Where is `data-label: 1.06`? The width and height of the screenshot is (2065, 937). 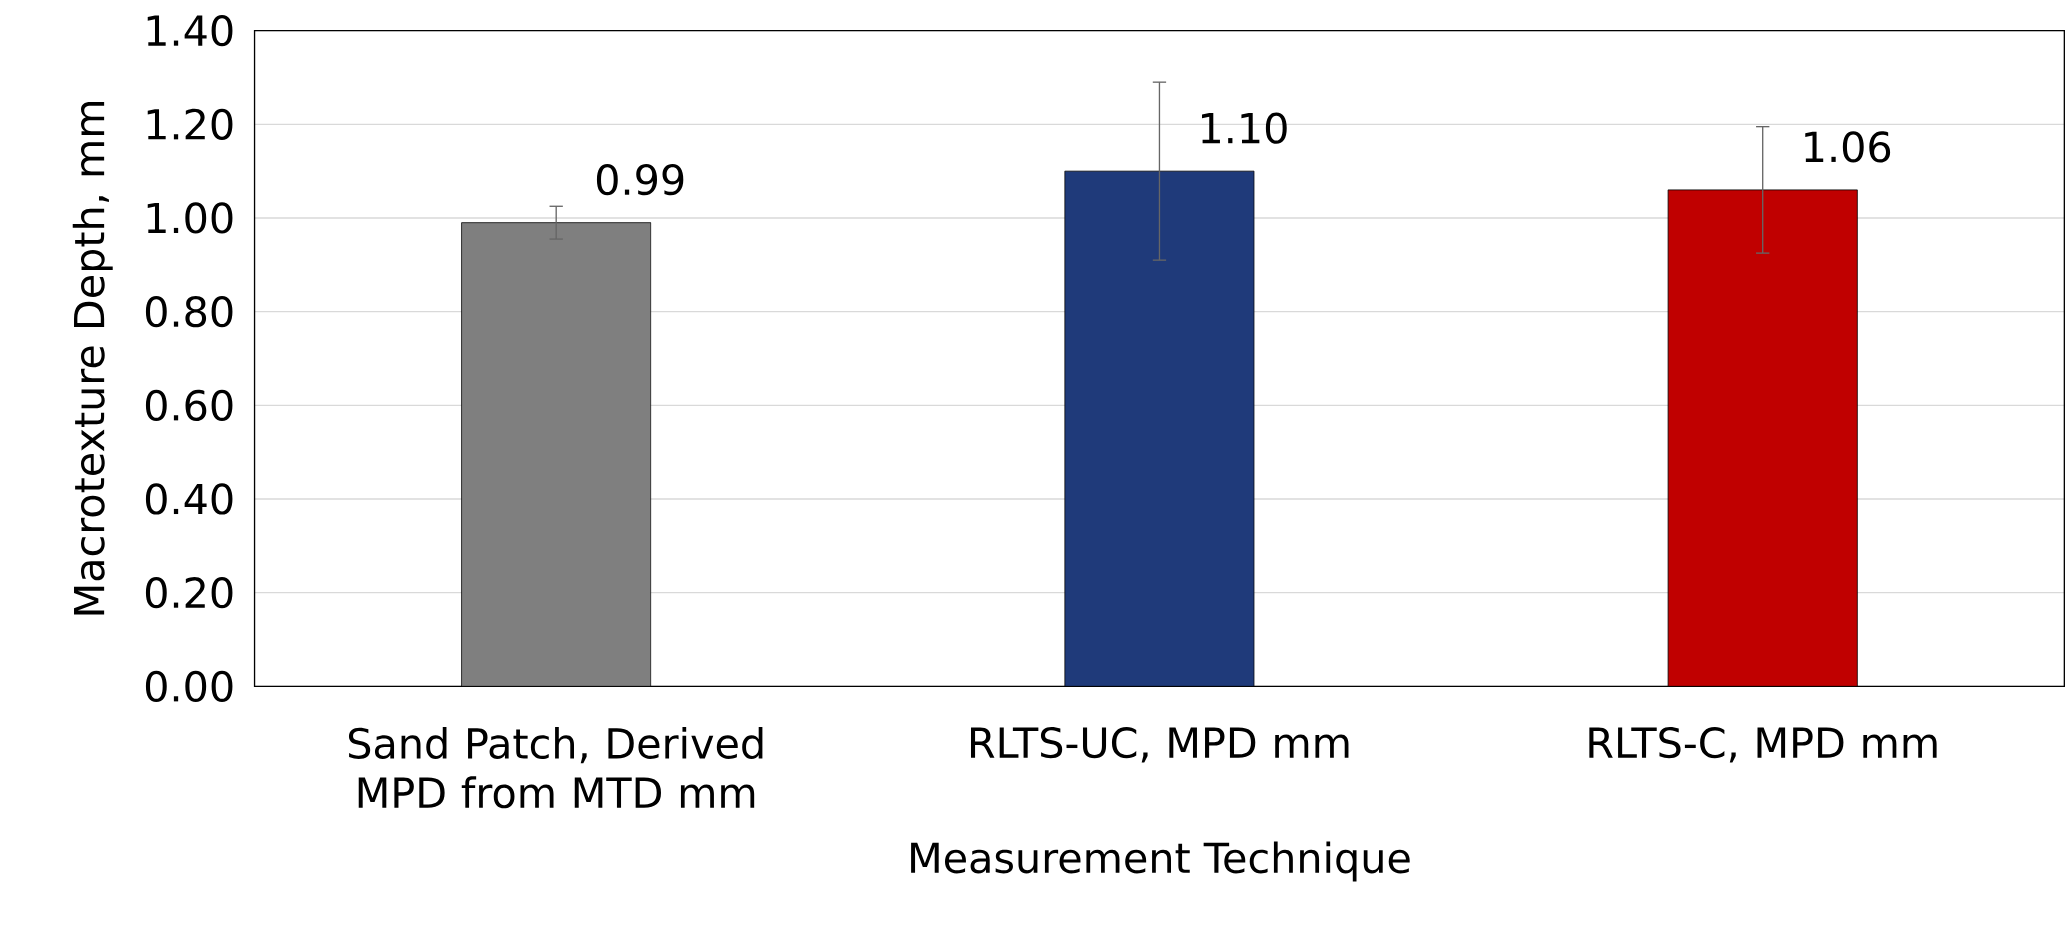 data-label: 1.06 is located at coordinates (1848, 147).